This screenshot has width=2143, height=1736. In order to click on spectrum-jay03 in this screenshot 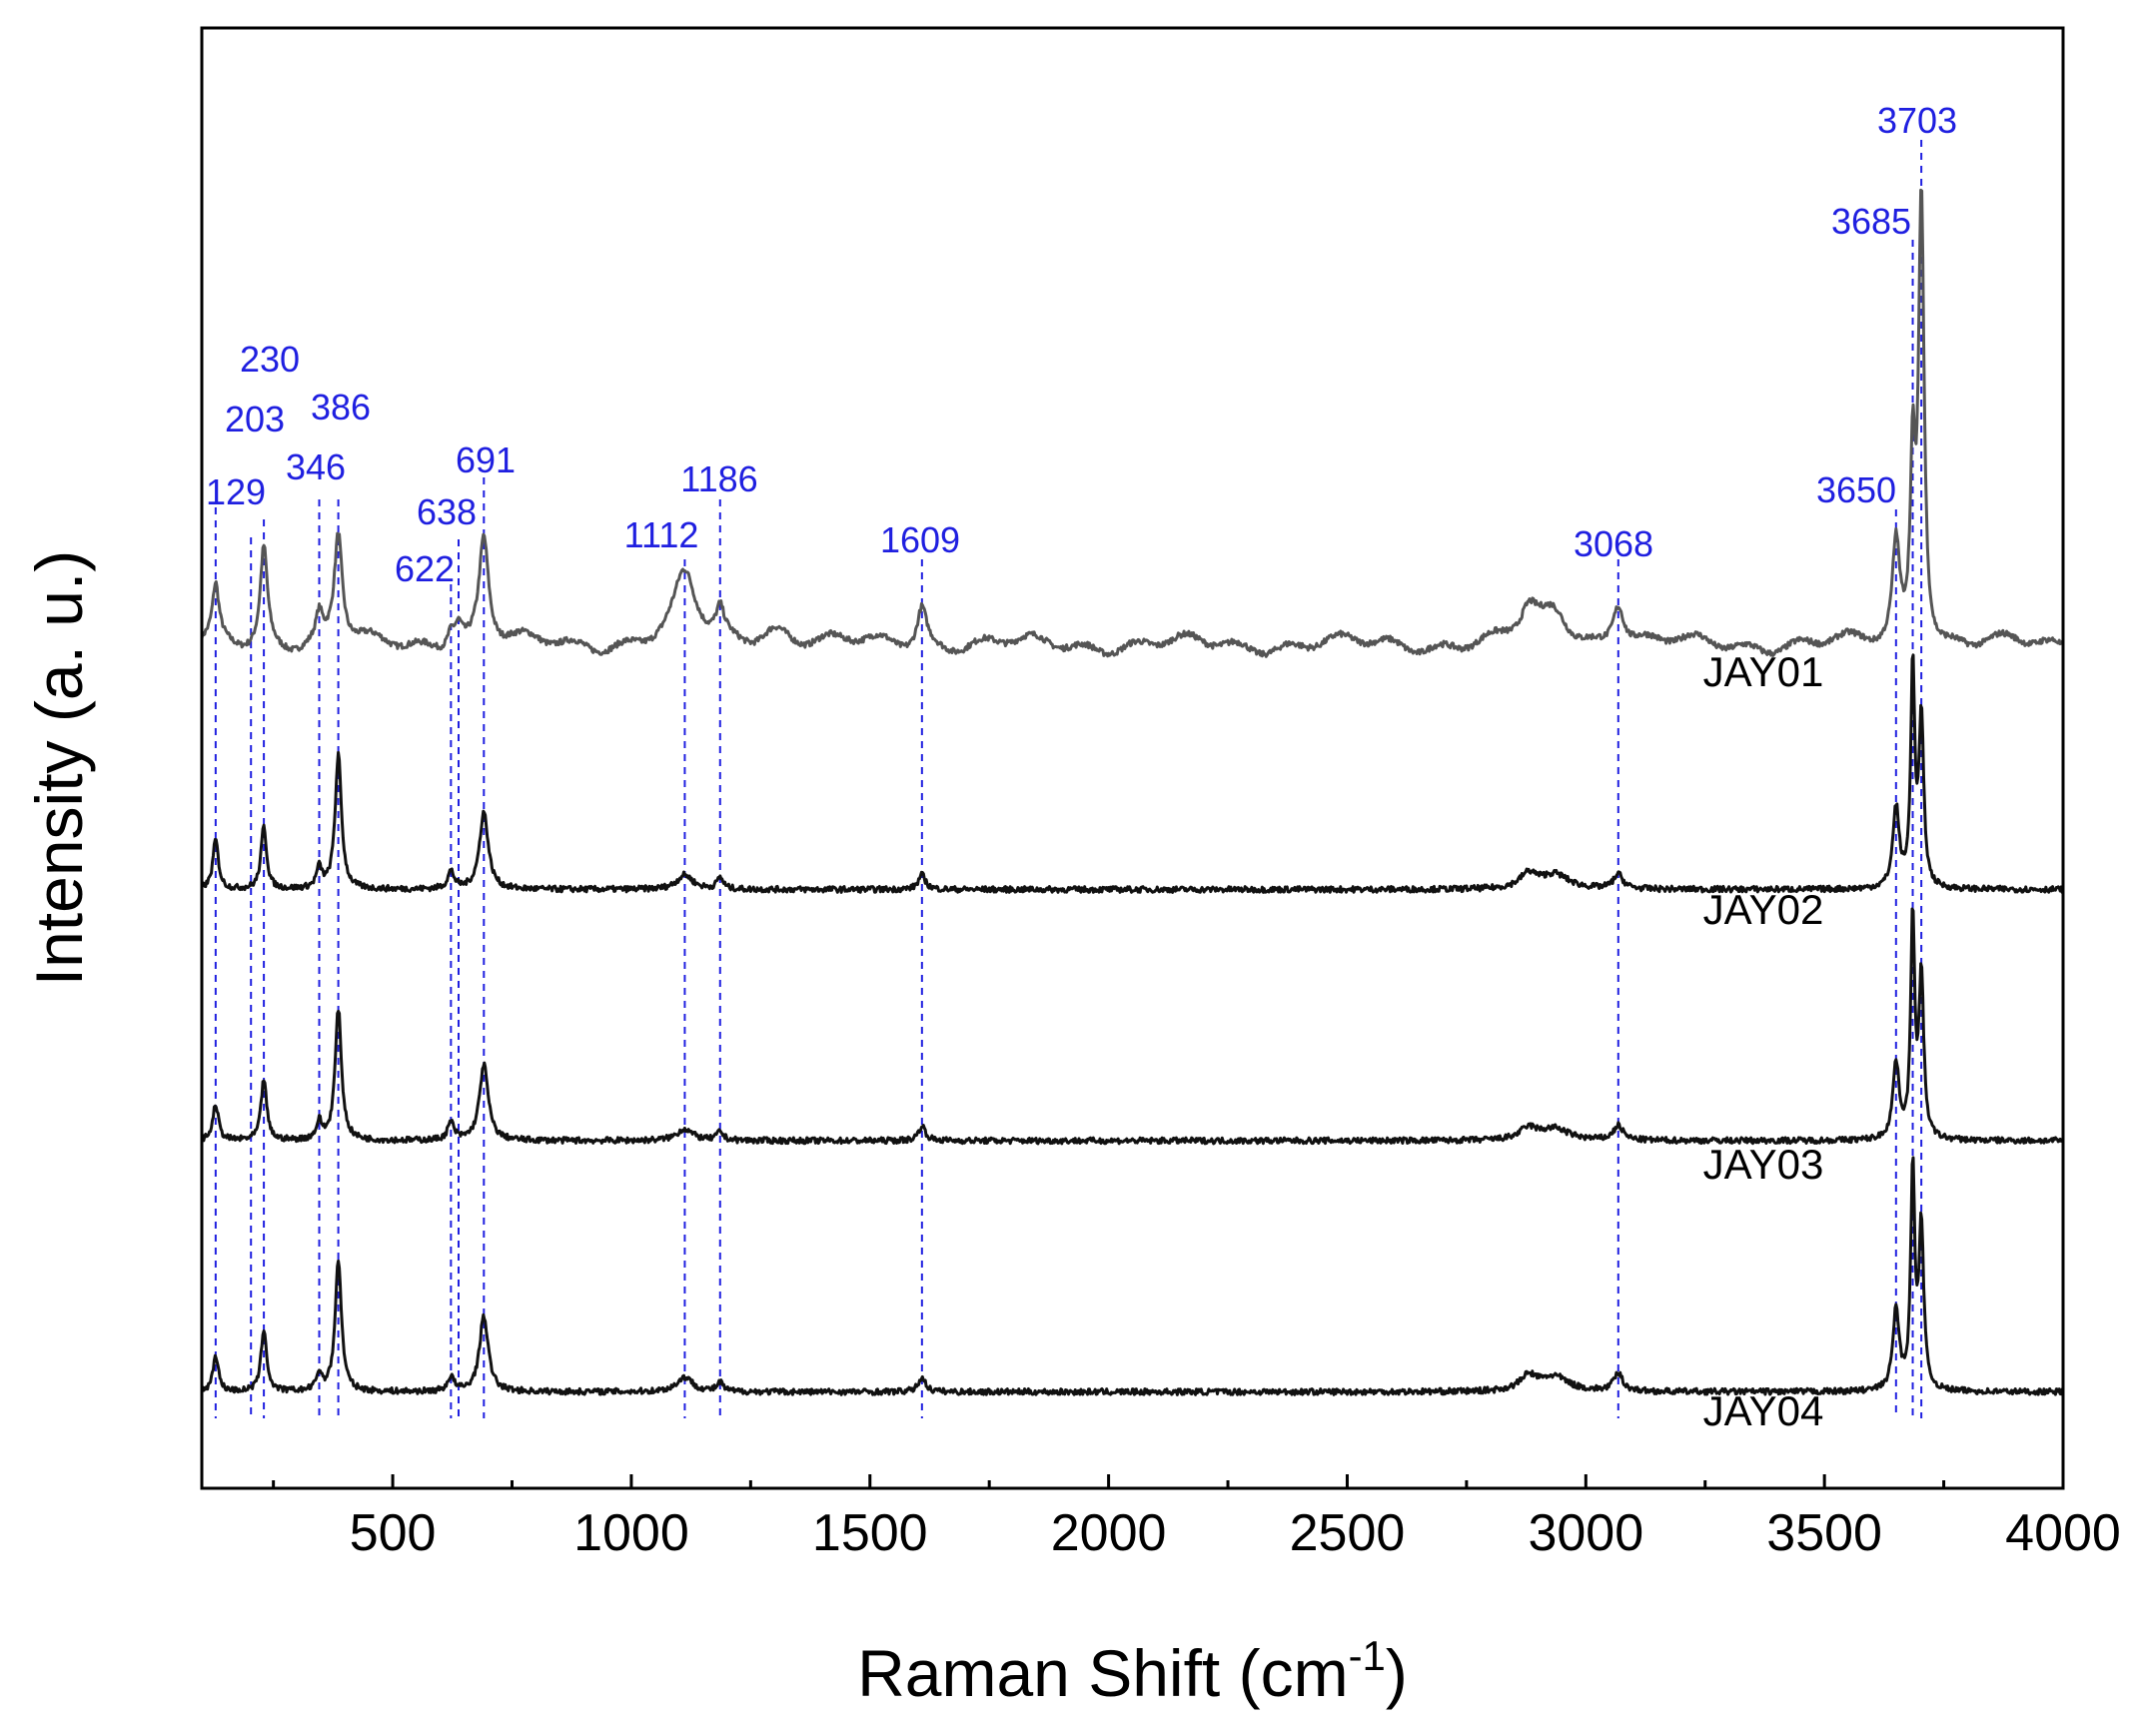, I will do `click(1132, 1026)`.